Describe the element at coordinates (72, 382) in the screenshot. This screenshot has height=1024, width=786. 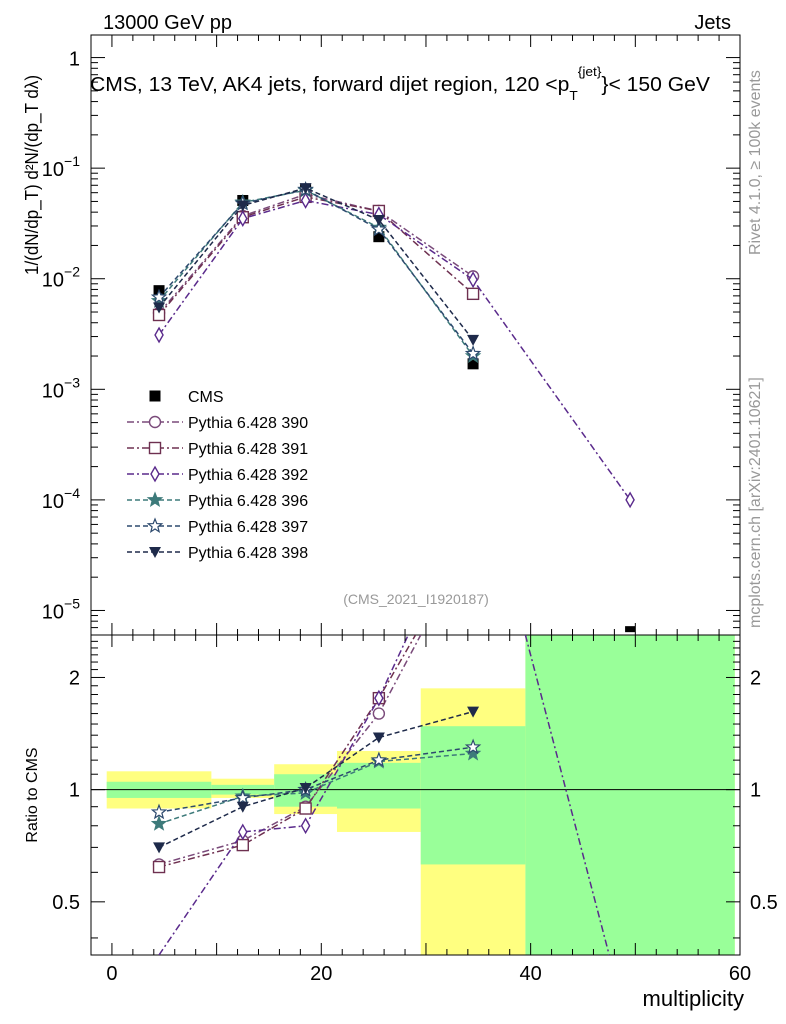
I see `y-tick-exp: −3` at that location.